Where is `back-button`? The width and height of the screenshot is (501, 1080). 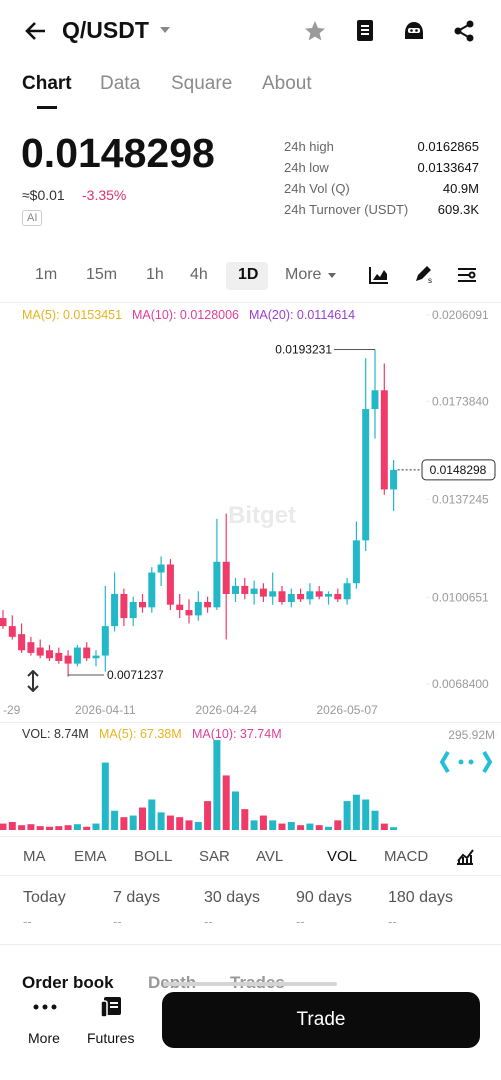 back-button is located at coordinates (36, 31).